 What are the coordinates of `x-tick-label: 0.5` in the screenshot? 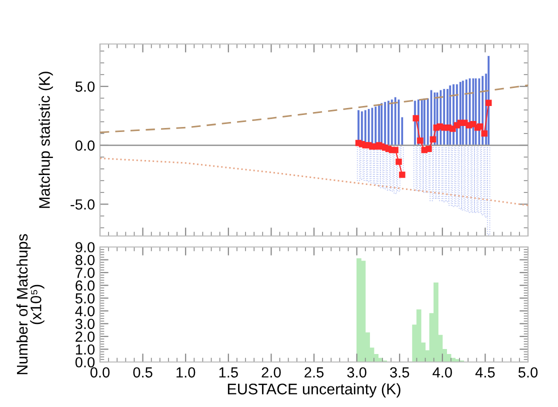 It's located at (142, 372).